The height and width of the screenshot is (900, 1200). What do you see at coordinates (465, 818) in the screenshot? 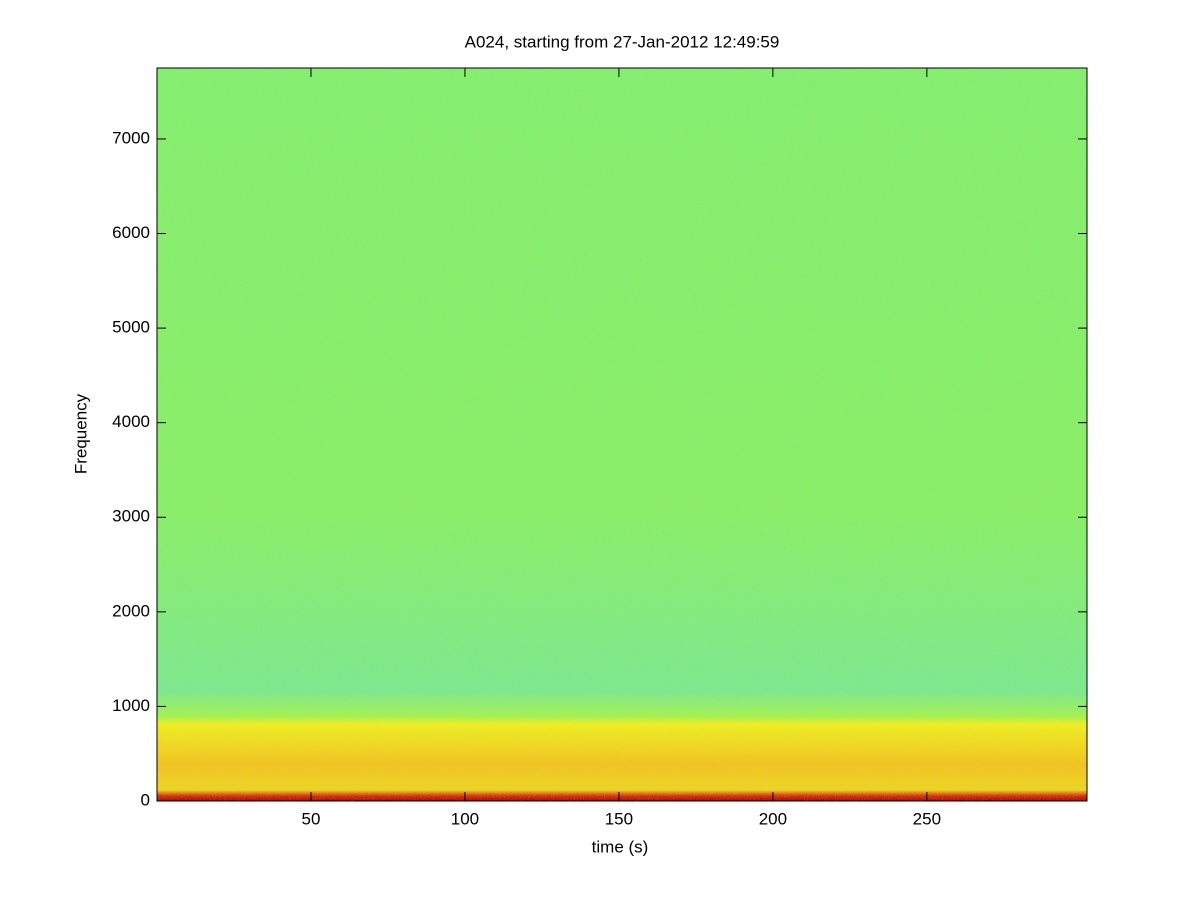
I see `x-tick-label: 100` at bounding box center [465, 818].